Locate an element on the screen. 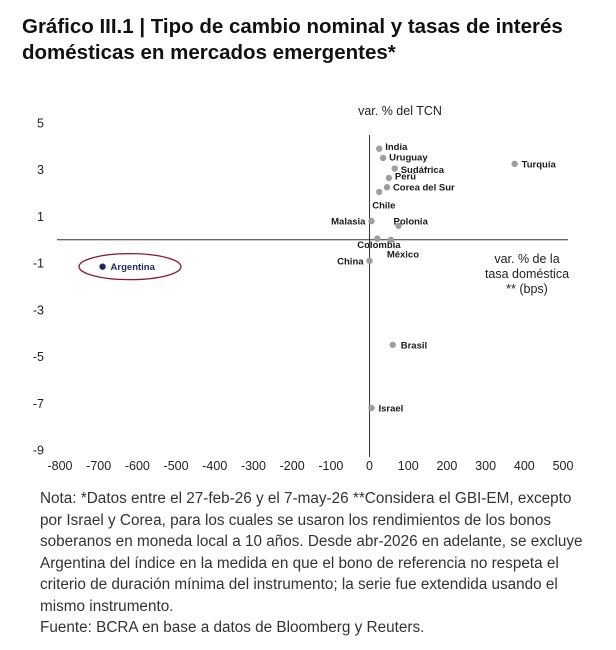  point-label-polonia: Polonia is located at coordinates (411, 221).